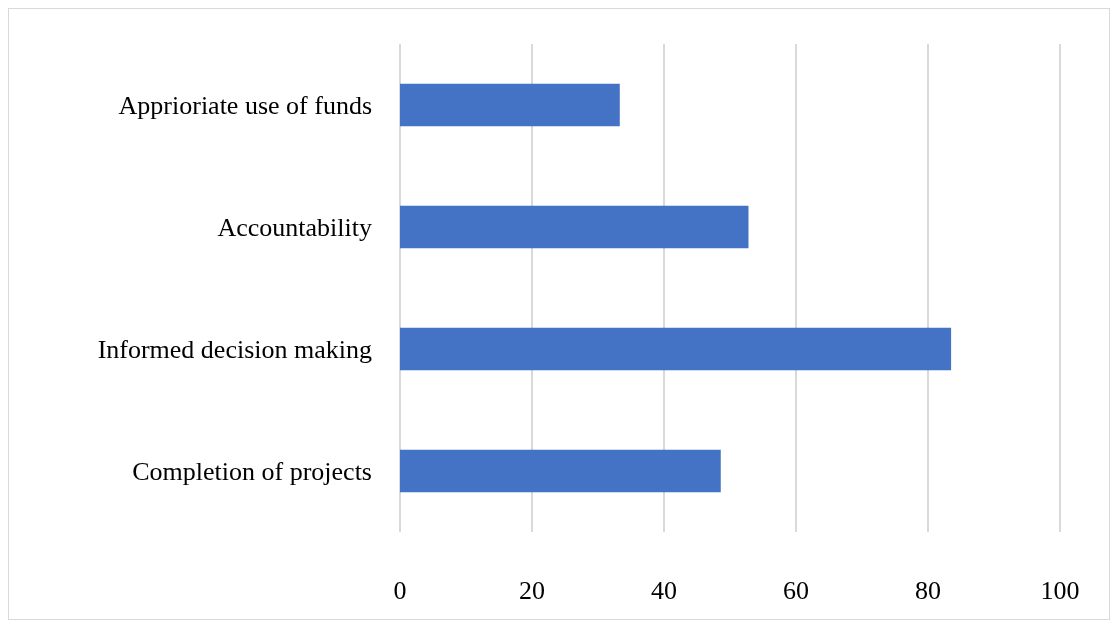 This screenshot has height=632, width=1119. I want to click on x-tick-label: 80, so click(928, 590).